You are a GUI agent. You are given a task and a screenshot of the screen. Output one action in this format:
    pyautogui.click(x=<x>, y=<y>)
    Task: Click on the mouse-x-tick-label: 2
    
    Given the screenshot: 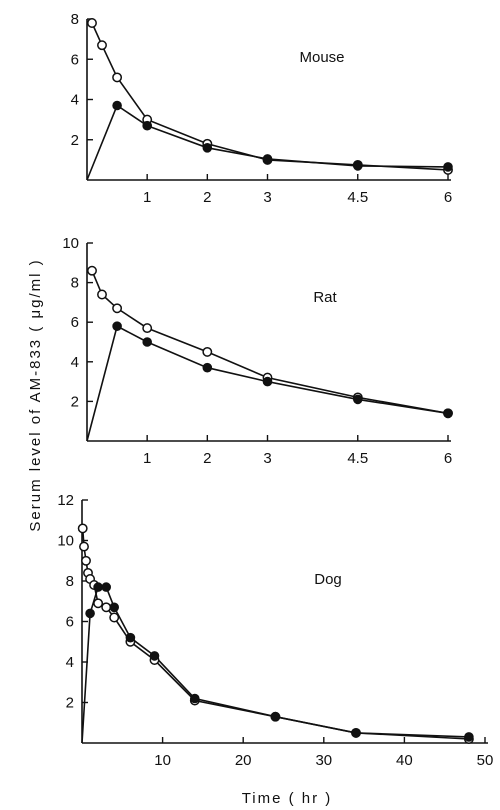 What is the action you would take?
    pyautogui.click(x=207, y=197)
    